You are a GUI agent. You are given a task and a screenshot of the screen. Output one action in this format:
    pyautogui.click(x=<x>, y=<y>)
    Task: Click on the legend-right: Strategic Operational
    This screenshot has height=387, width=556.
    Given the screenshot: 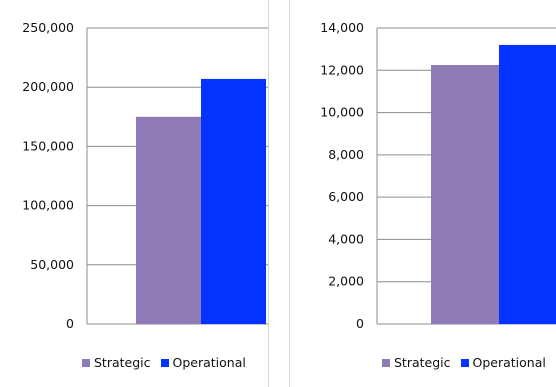 What is the action you would take?
    pyautogui.click(x=469, y=362)
    